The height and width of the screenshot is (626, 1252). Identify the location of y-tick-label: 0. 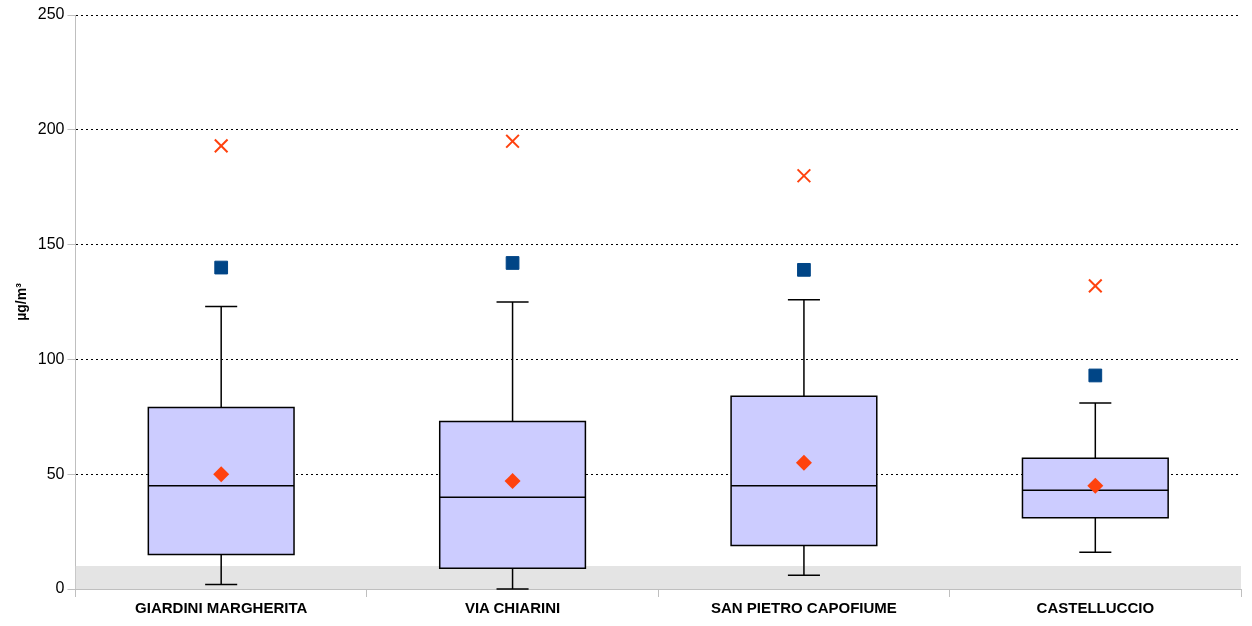
(60, 588).